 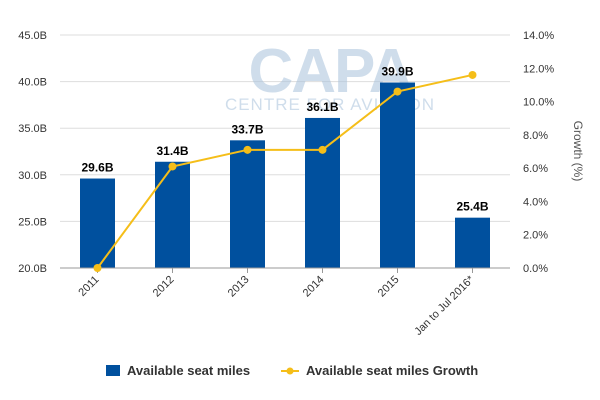 I want to click on bar-data-label: 31.4B, so click(x=172, y=151).